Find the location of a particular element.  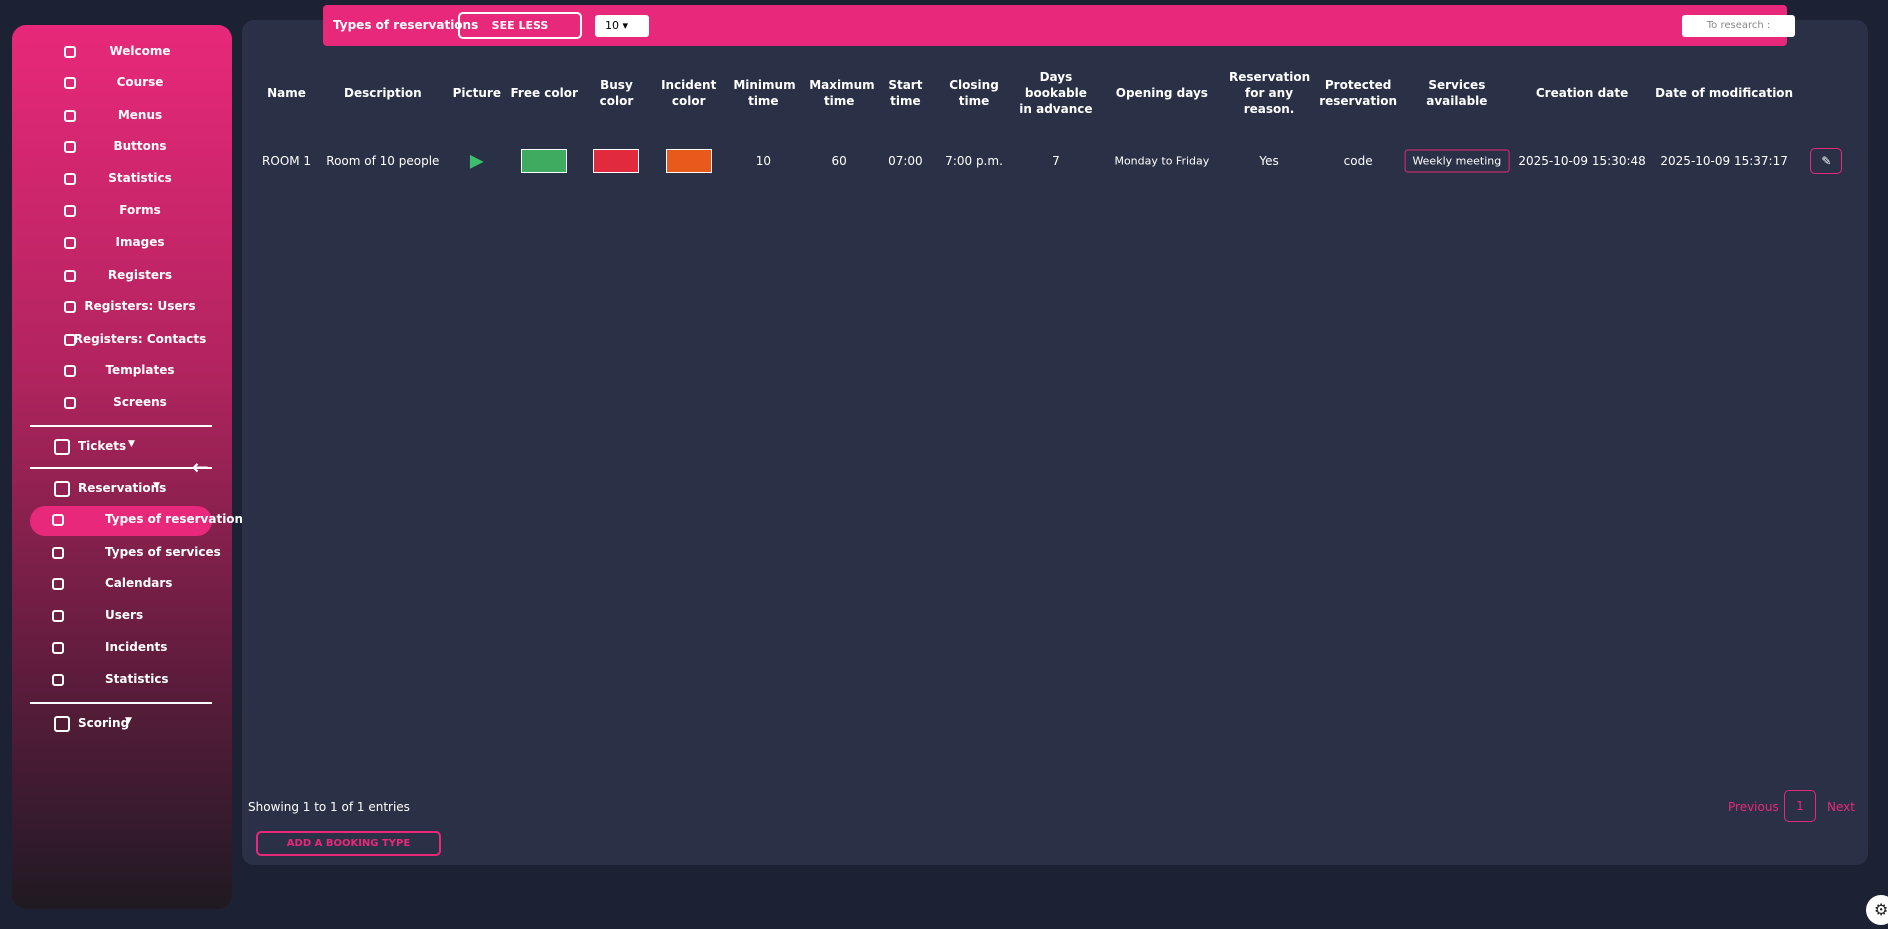

search-input: To research : is located at coordinates (1738, 26).